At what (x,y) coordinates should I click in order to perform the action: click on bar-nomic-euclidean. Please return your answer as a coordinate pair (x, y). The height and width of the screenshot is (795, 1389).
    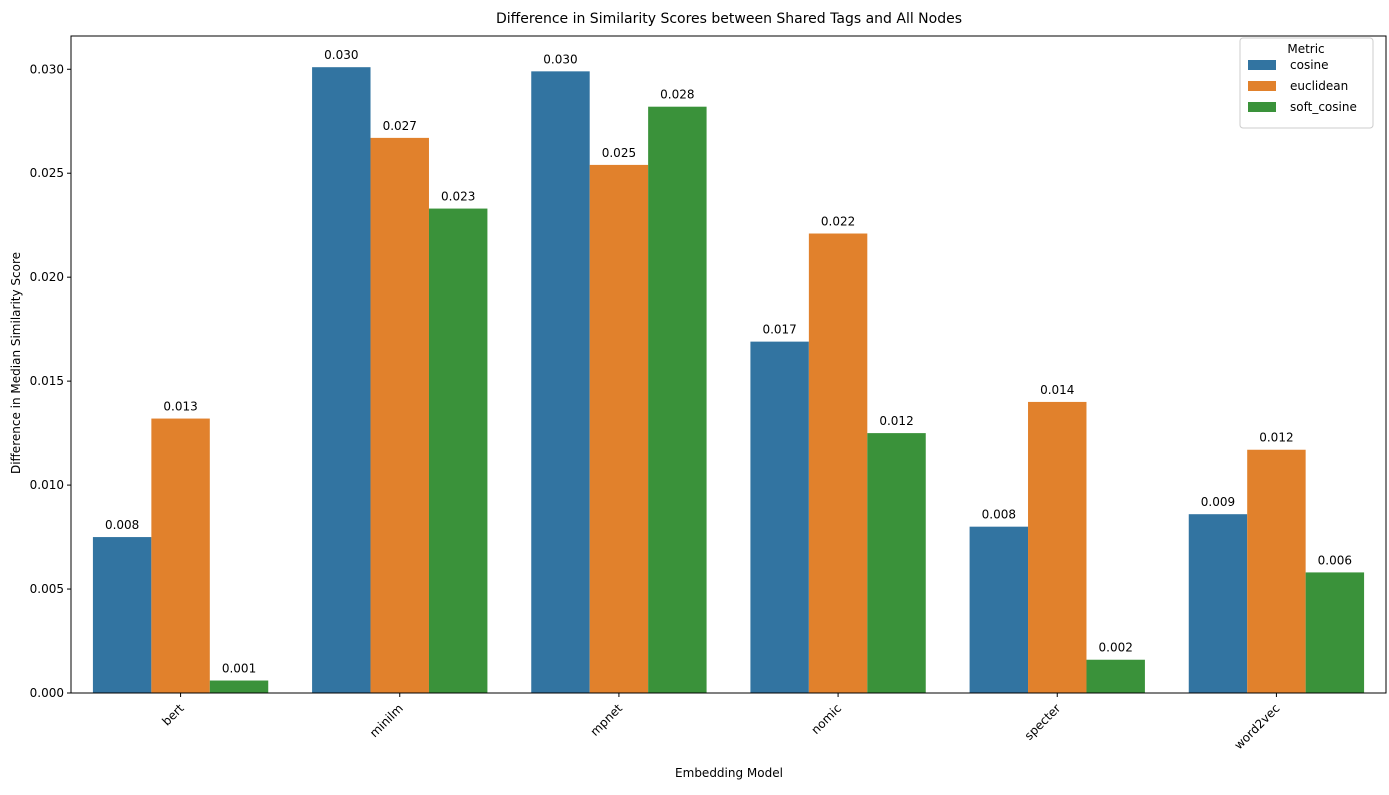
    Looking at the image, I should click on (838, 463).